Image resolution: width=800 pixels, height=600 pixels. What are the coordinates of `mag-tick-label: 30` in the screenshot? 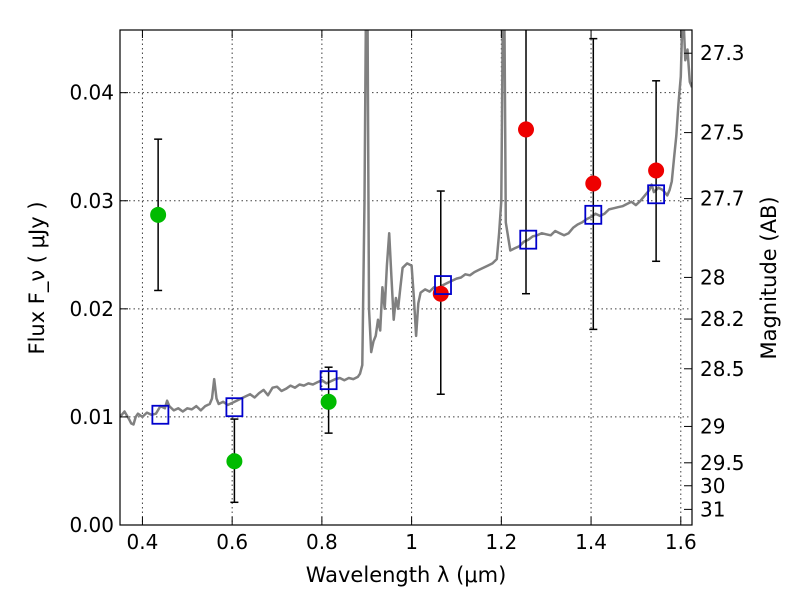 It's located at (712, 486).